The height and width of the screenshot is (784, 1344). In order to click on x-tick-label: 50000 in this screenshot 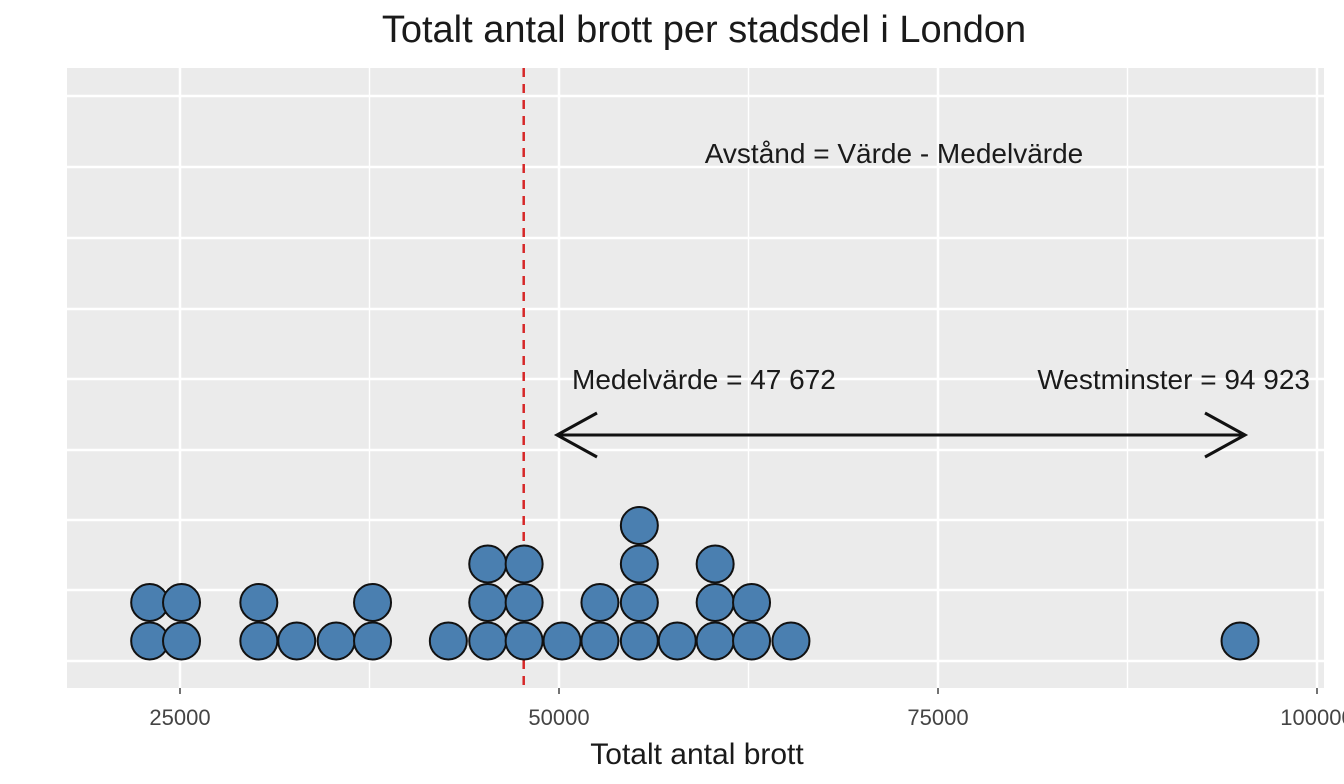, I will do `click(558, 717)`.